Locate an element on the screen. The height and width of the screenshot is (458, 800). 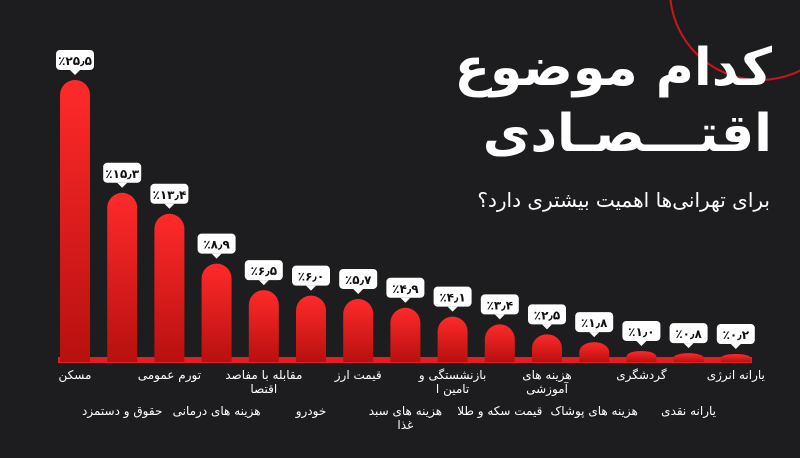
category-label: هزینه های سبد غذا is located at coordinates (405, 418).